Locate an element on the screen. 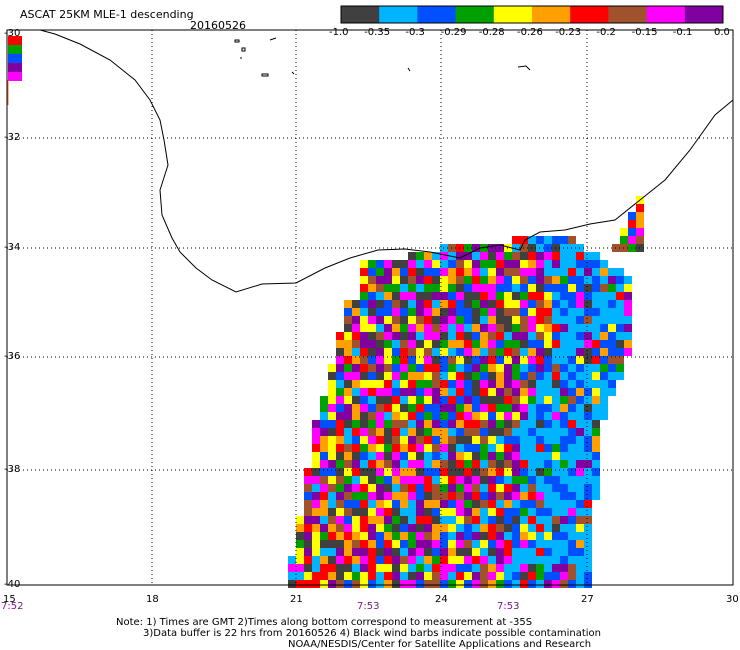  colorbar-label: 0.0 is located at coordinates (722, 32).